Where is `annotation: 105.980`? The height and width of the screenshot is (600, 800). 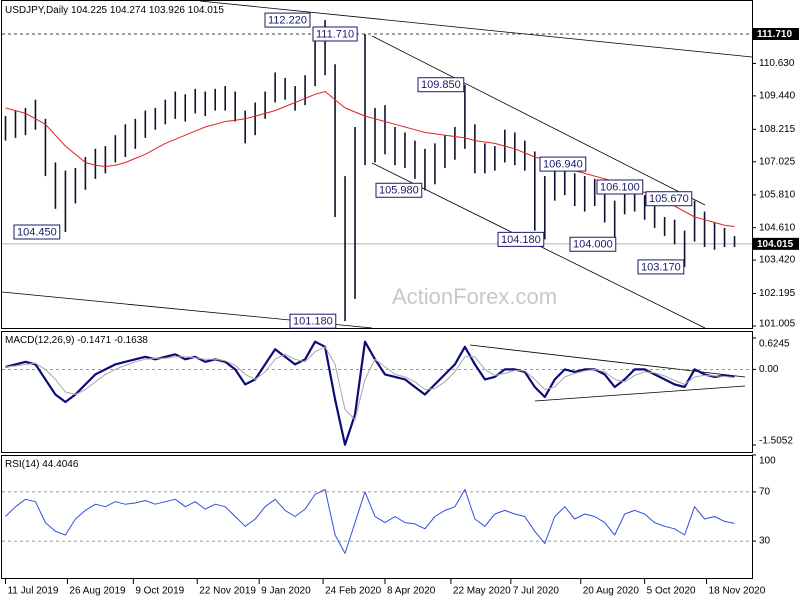
annotation: 105.980 is located at coordinates (399, 190).